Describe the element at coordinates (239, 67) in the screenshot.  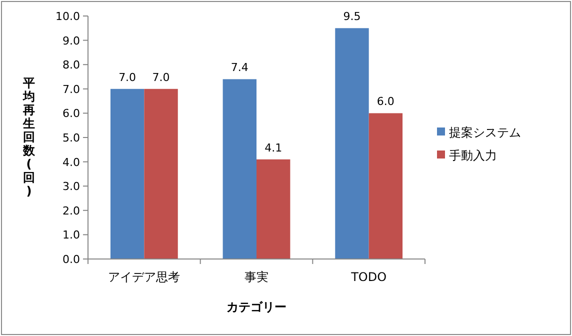
I see `data-label: 7.4` at that location.